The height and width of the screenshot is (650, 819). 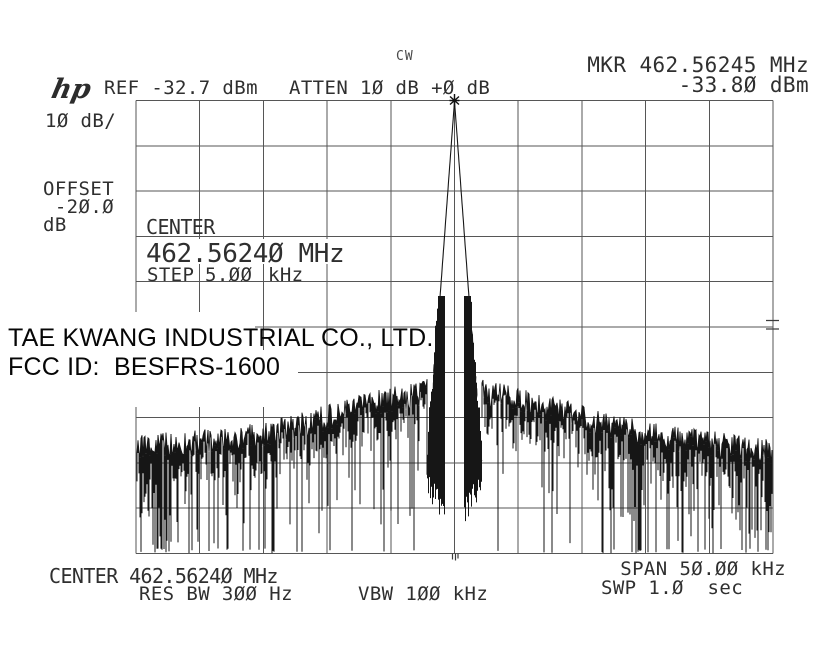 What do you see at coordinates (743, 85) in the screenshot?
I see `marker-amp-readout: -33.8Ø dBm` at bounding box center [743, 85].